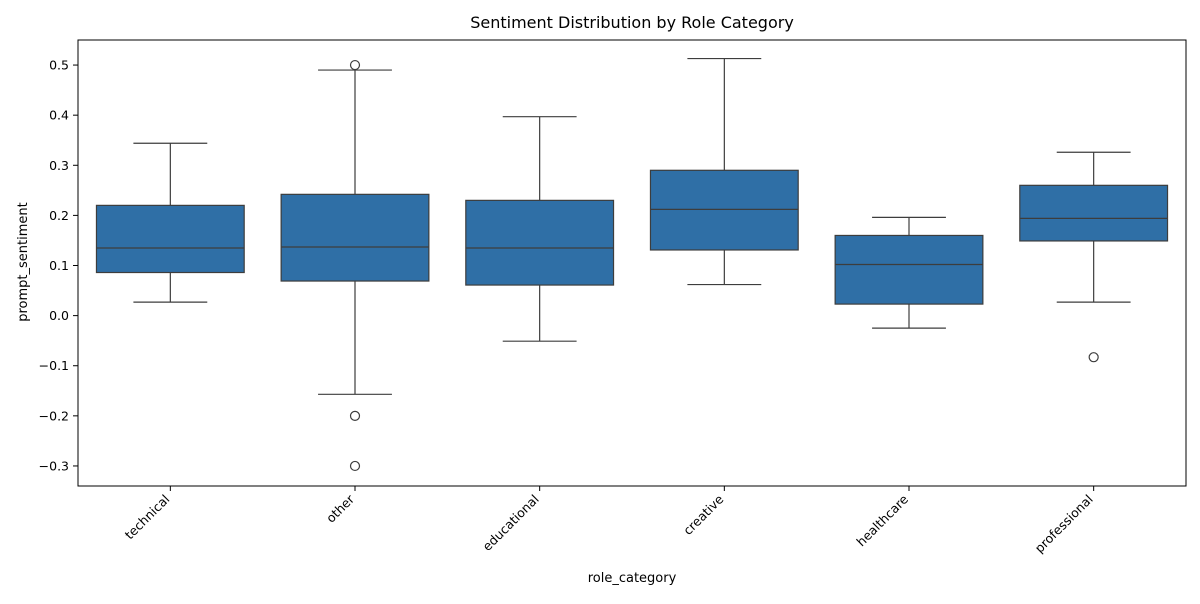 The height and width of the screenshot is (604, 1200). What do you see at coordinates (510, 523) in the screenshot?
I see `x-tick-label: educational` at bounding box center [510, 523].